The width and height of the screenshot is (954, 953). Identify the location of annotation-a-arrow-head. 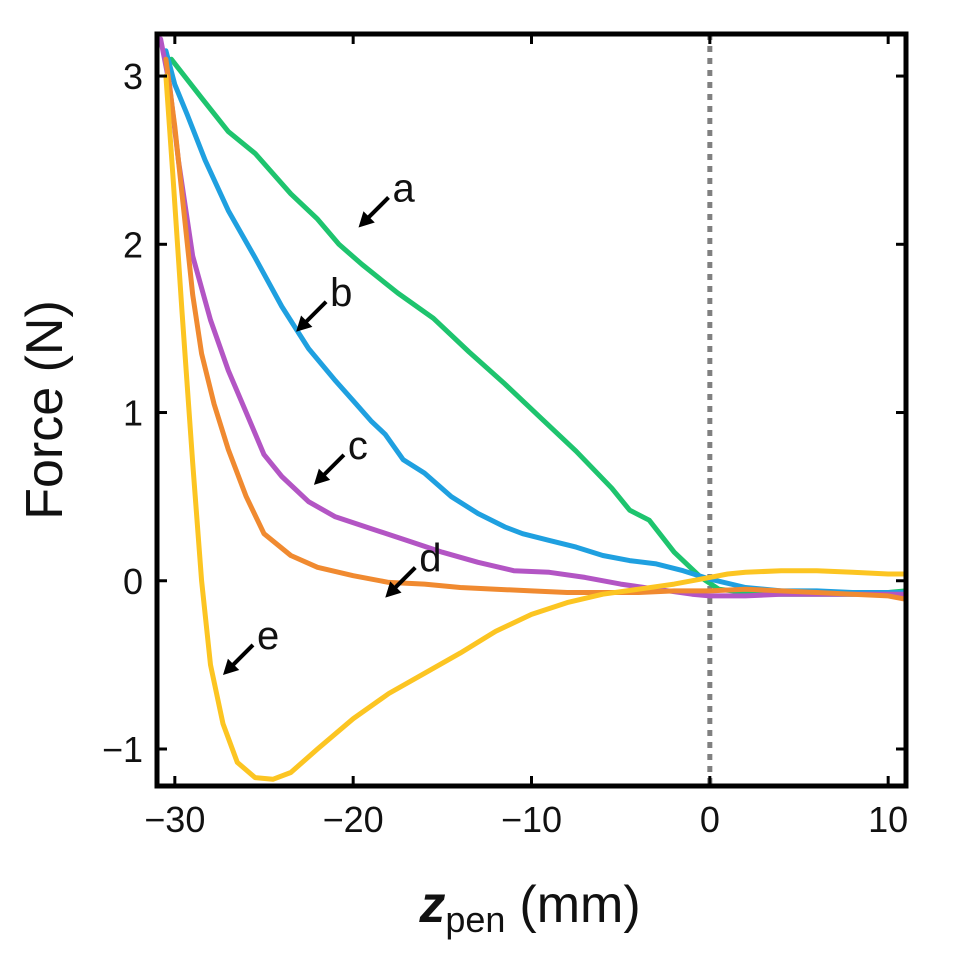
(366, 219).